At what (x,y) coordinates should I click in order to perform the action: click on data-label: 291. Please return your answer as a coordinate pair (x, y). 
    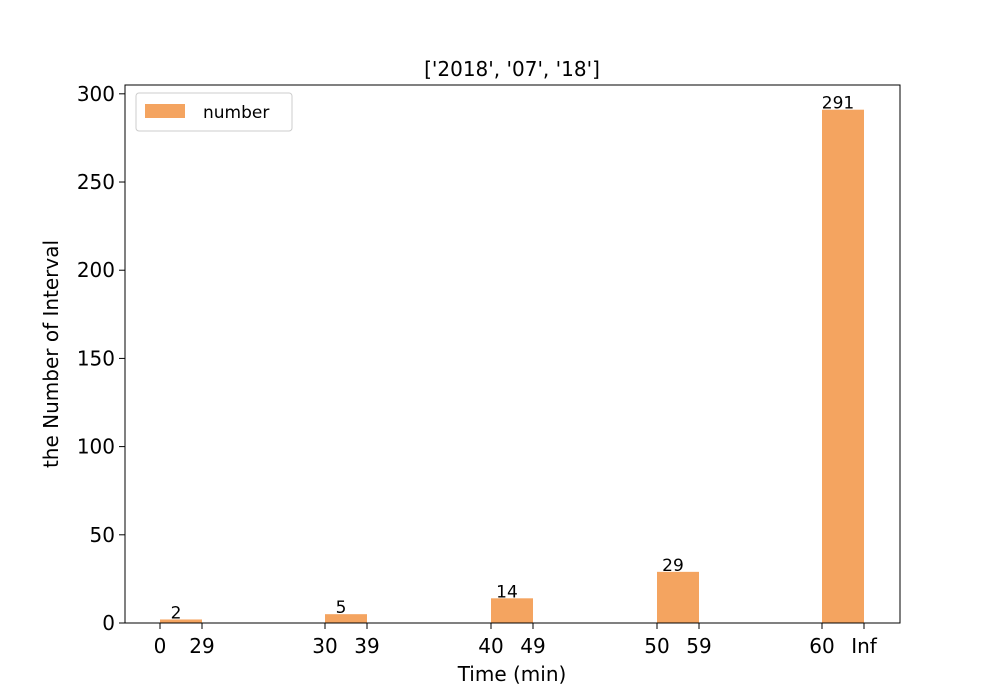
    Looking at the image, I should click on (838, 104).